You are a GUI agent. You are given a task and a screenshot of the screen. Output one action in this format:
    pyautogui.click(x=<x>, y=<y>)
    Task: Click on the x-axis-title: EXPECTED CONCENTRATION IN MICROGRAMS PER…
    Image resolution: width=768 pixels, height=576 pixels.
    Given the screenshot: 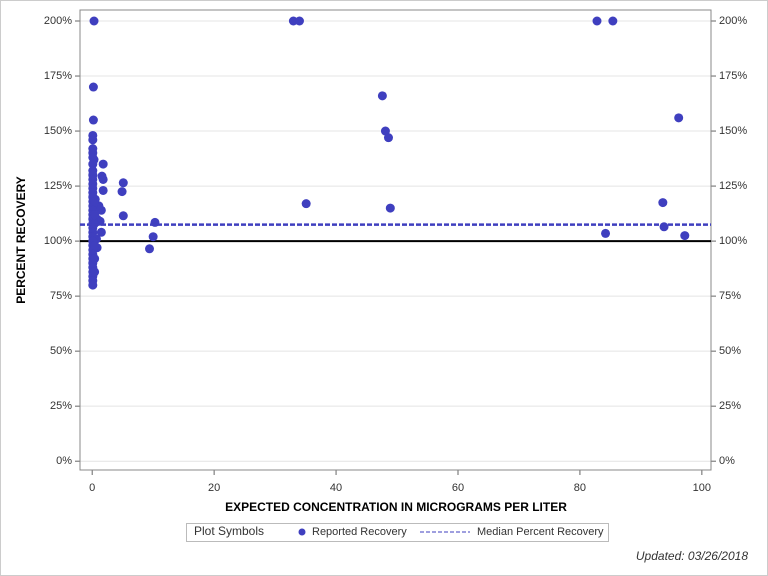 What is the action you would take?
    pyautogui.click(x=396, y=507)
    